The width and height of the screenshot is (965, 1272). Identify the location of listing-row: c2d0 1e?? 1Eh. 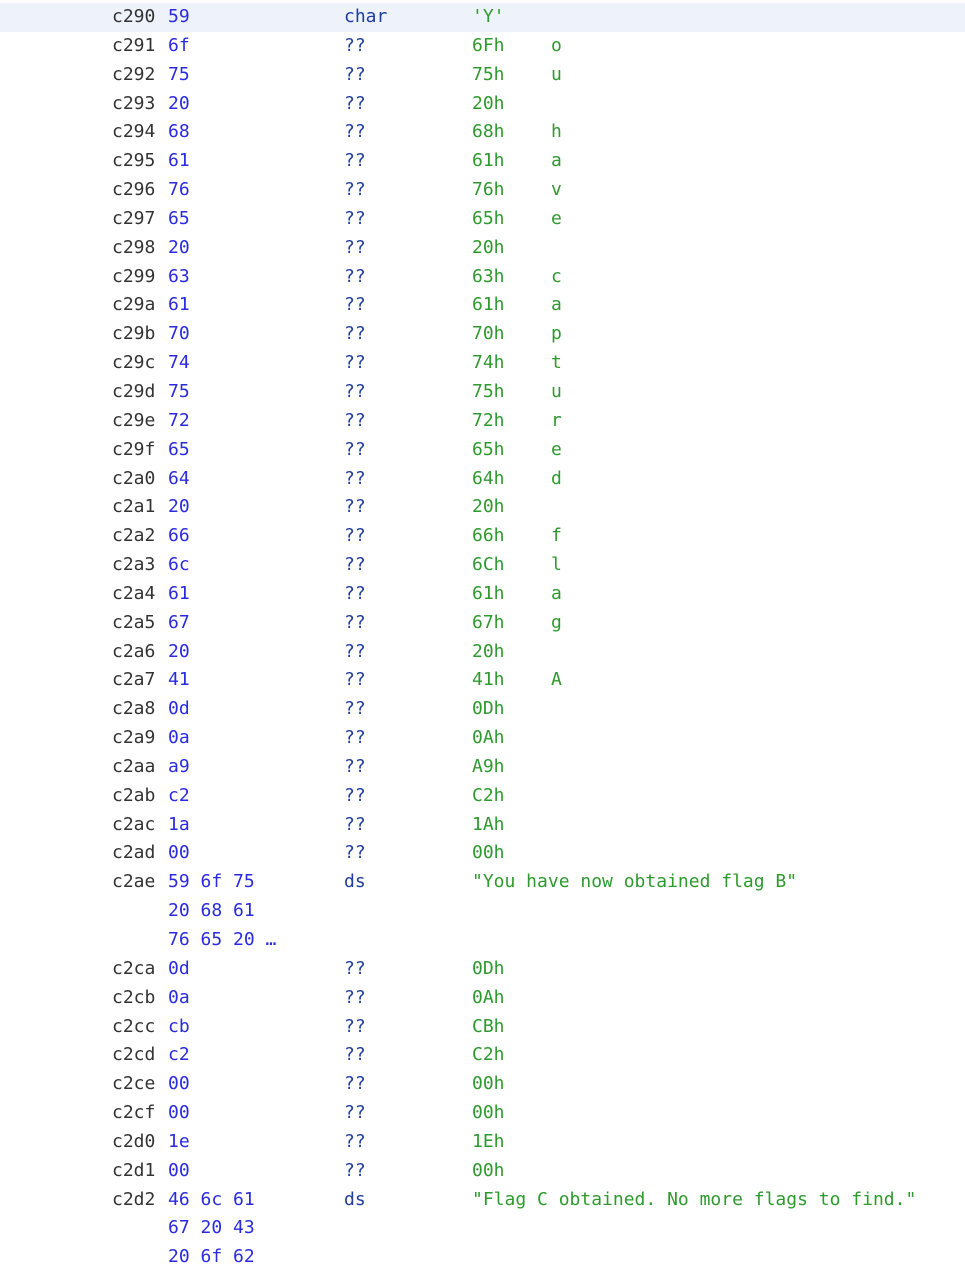
(482, 1142).